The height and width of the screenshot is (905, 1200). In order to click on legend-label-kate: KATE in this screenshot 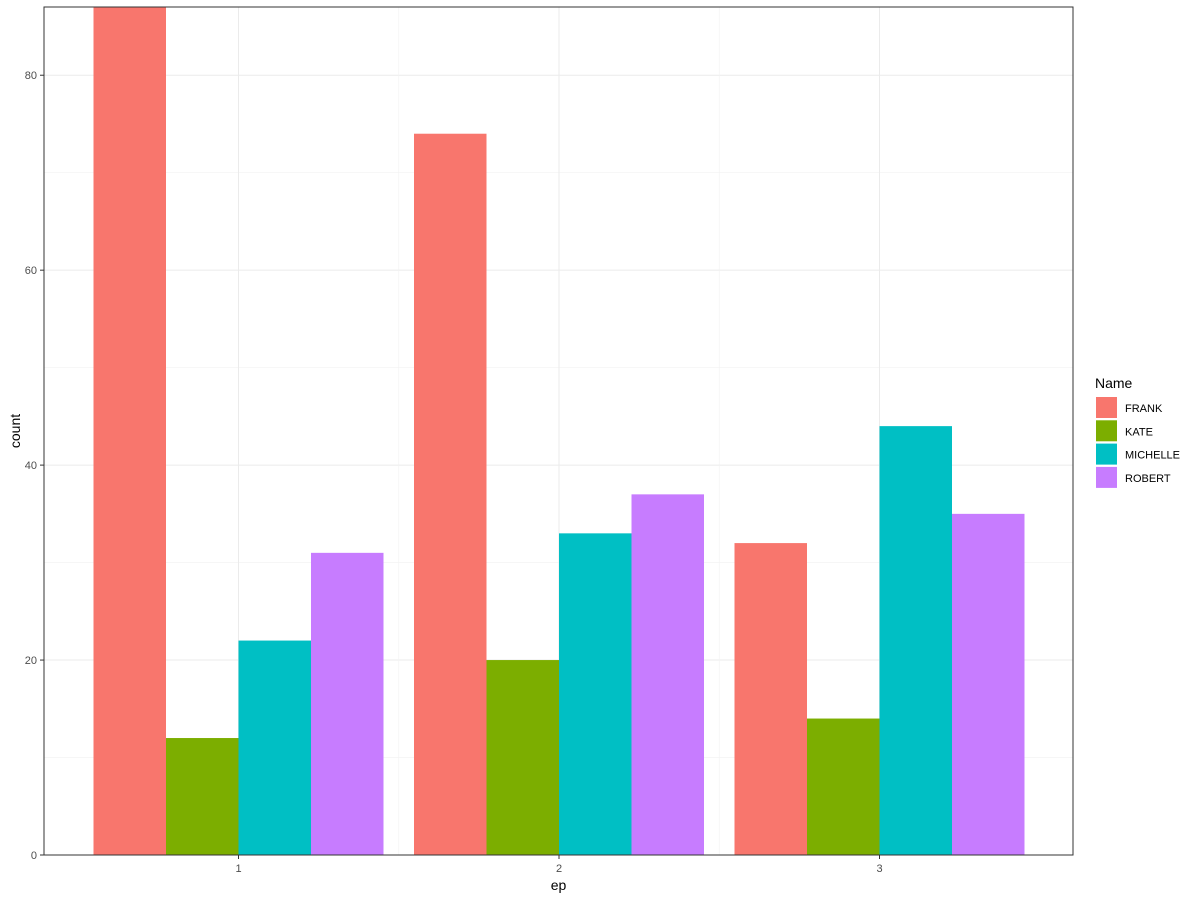, I will do `click(1139, 432)`.